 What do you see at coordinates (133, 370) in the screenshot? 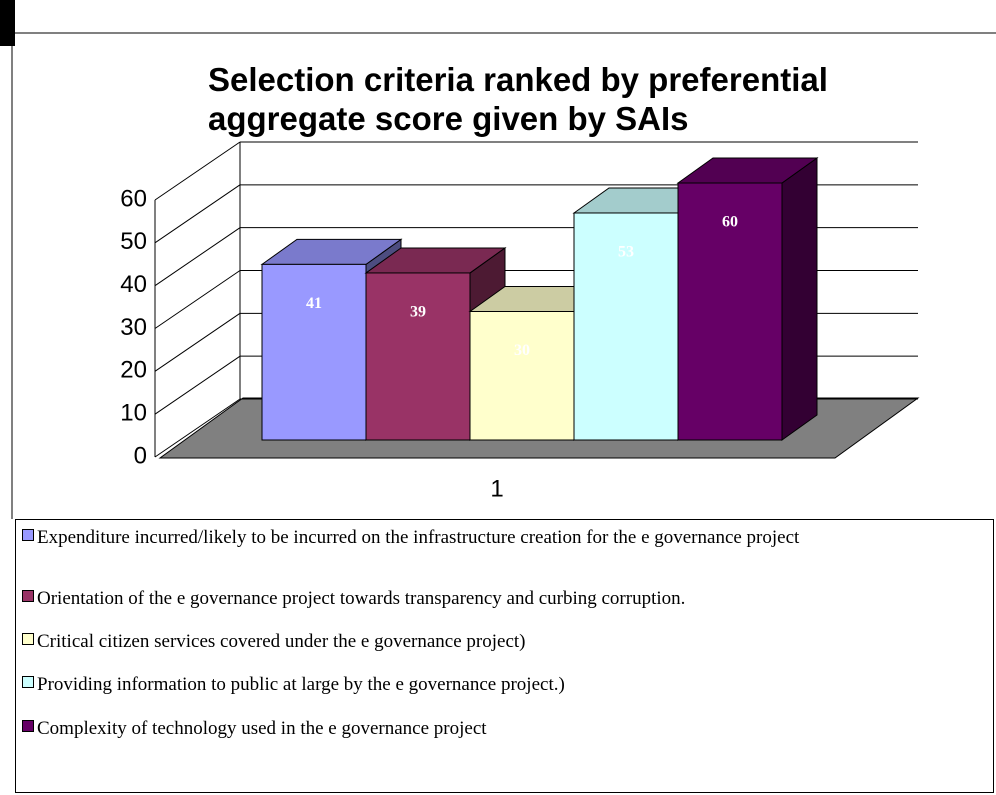
I see `y-tick-label: 20` at bounding box center [133, 370].